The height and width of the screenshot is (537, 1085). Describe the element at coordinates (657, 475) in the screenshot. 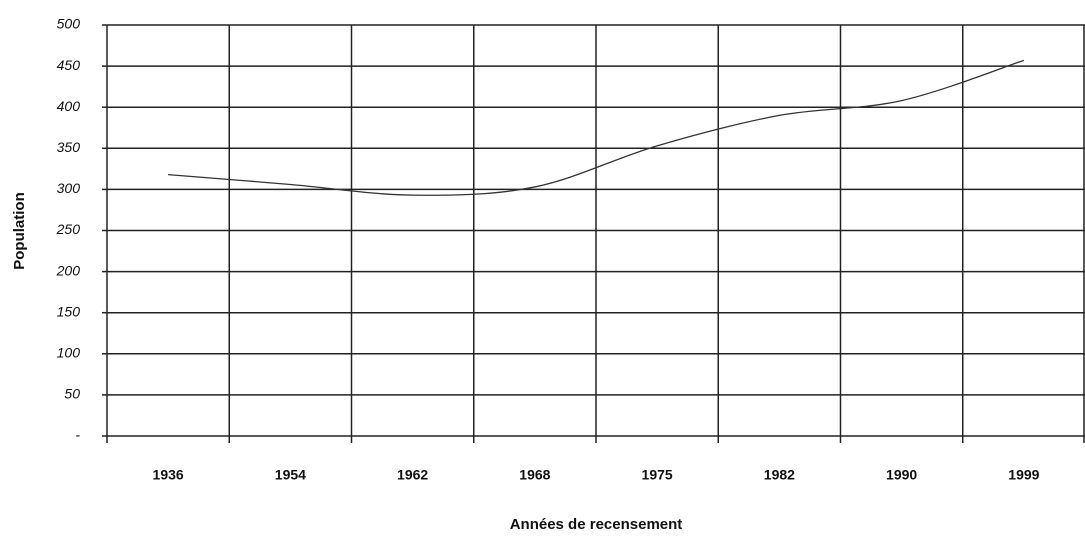

I see `x-tick-label: 1975` at that location.